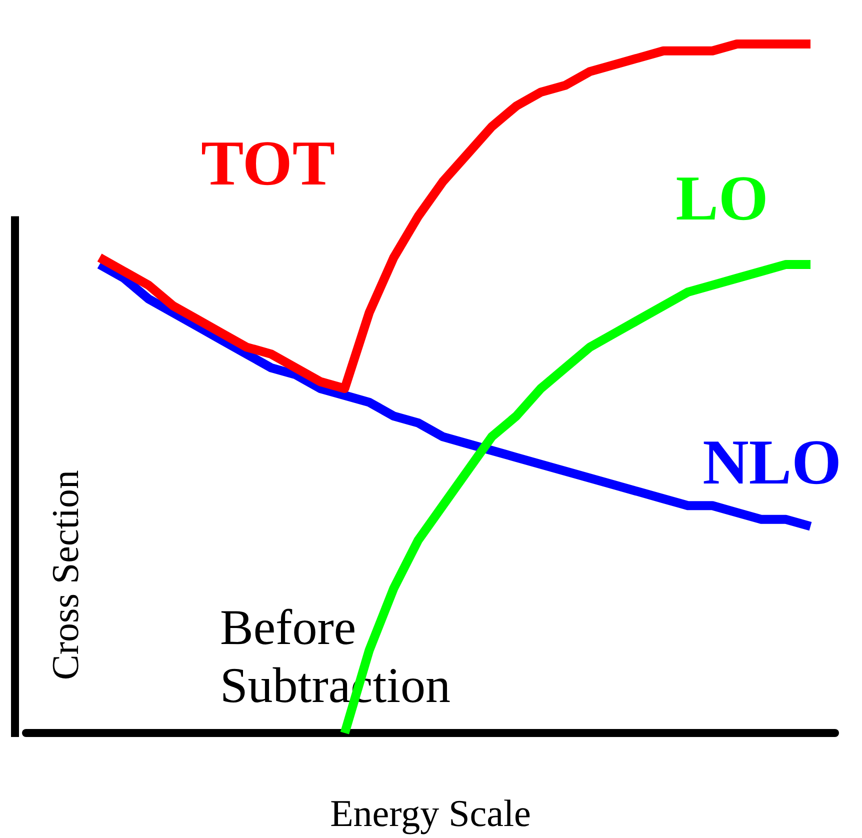  Describe the element at coordinates (430, 814) in the screenshot. I see `x-axis-title: Energy Scale` at that location.